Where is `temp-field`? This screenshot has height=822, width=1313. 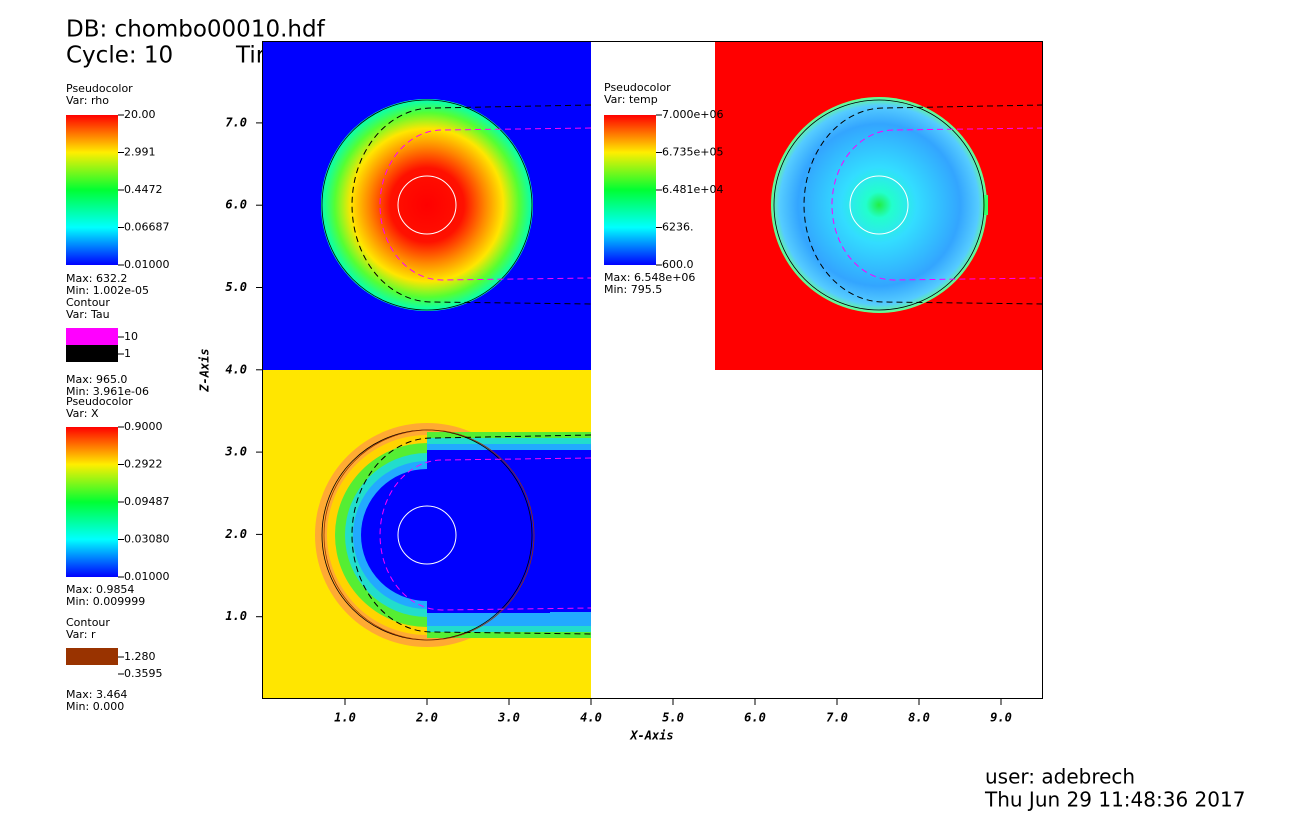
temp-field is located at coordinates (879, 205).